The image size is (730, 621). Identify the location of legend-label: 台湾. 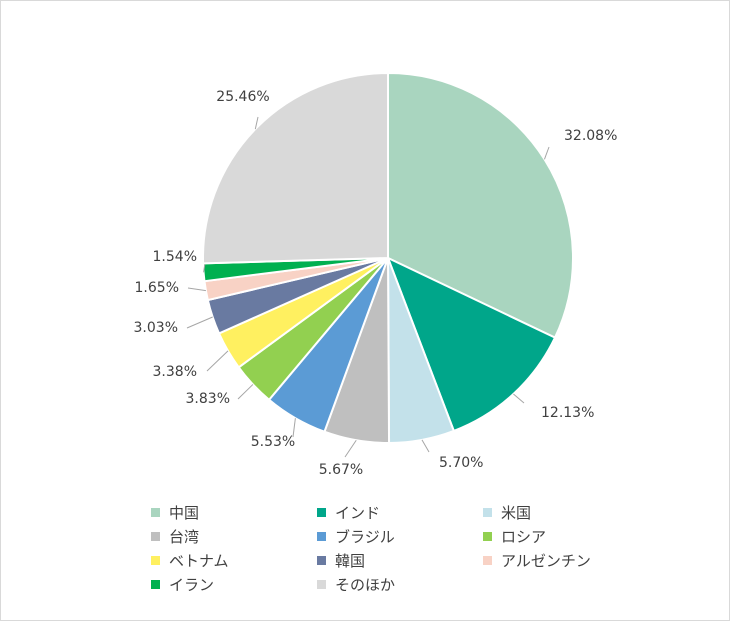
(184, 536).